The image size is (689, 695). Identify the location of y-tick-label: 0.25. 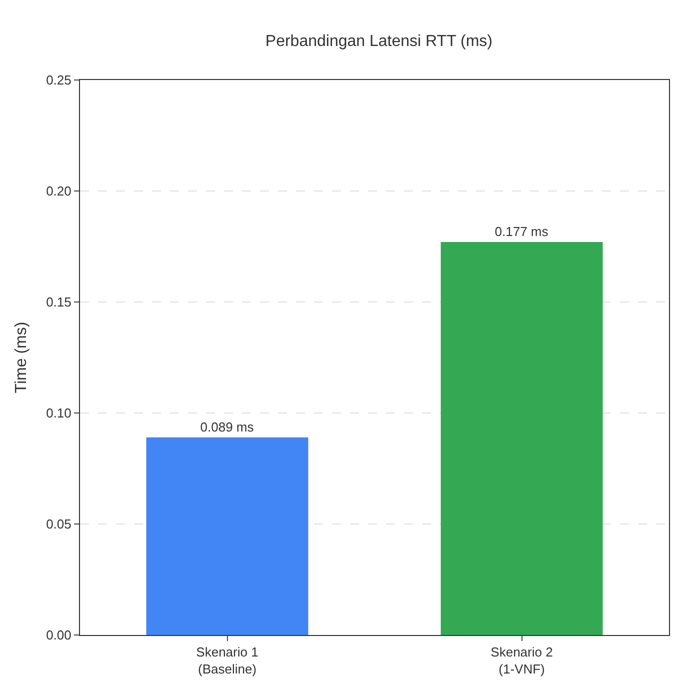
(59, 80).